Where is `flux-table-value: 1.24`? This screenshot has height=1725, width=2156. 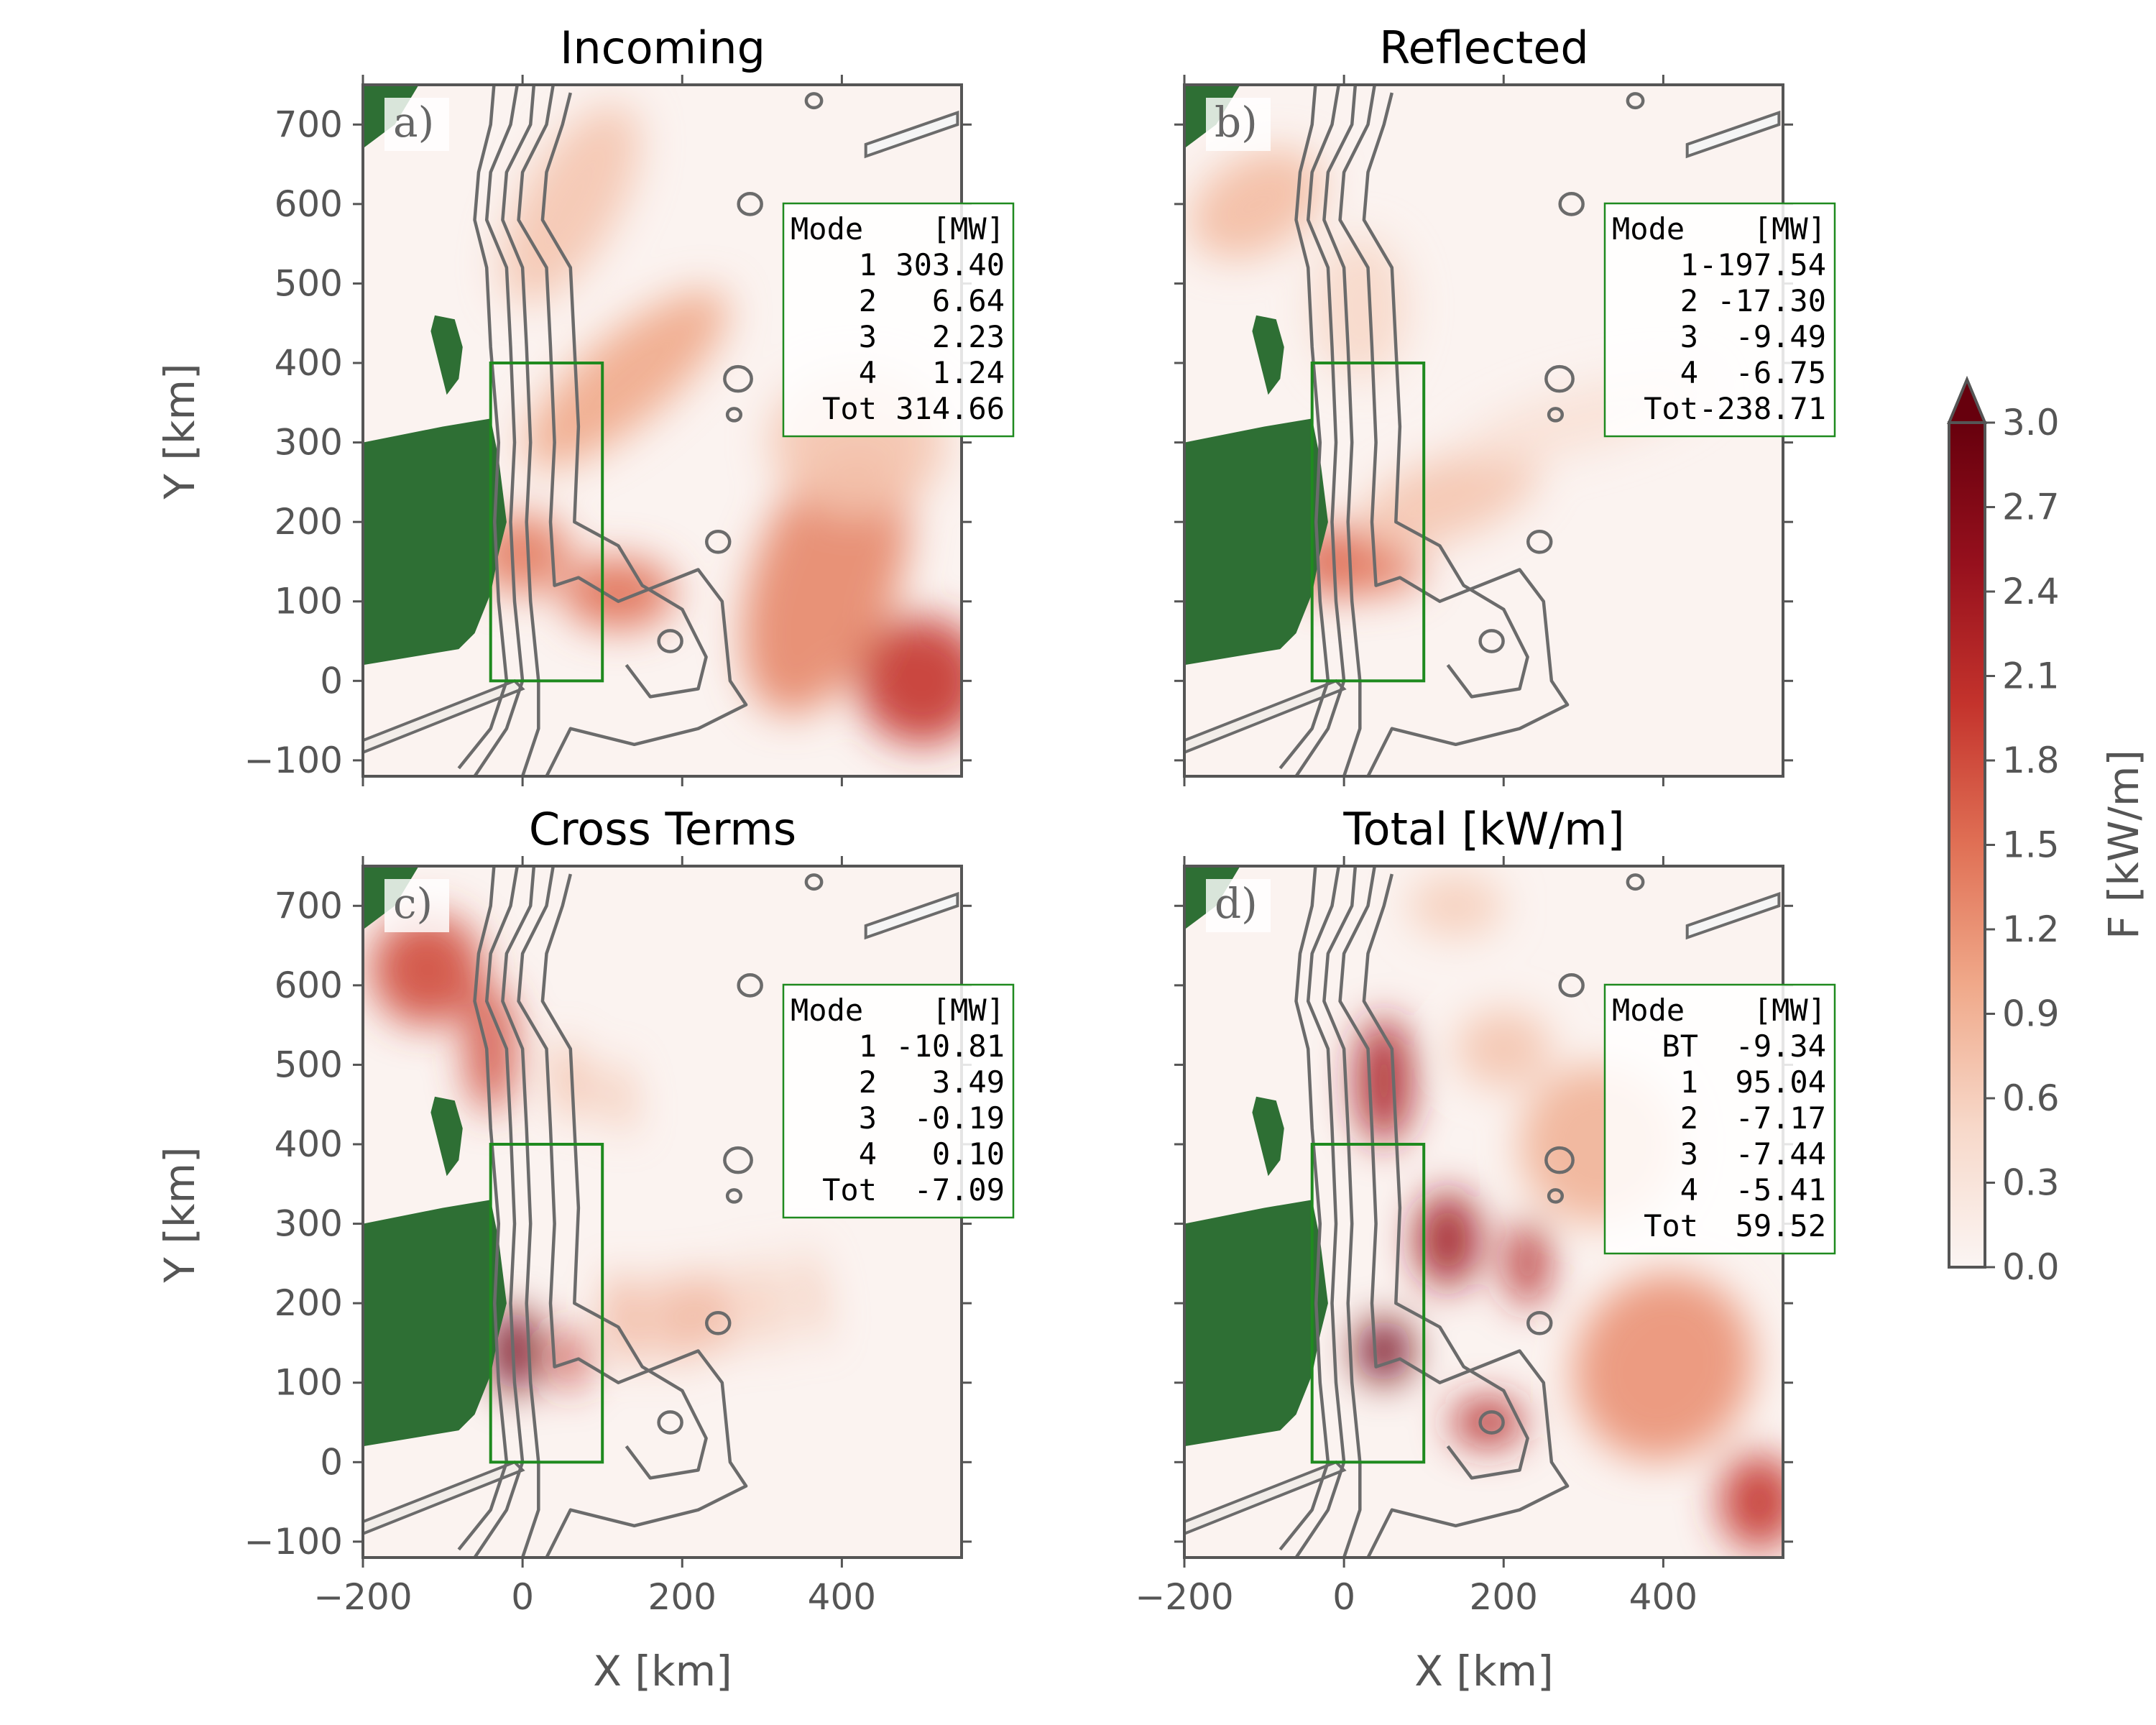 flux-table-value: 1.24 is located at coordinates (968, 372).